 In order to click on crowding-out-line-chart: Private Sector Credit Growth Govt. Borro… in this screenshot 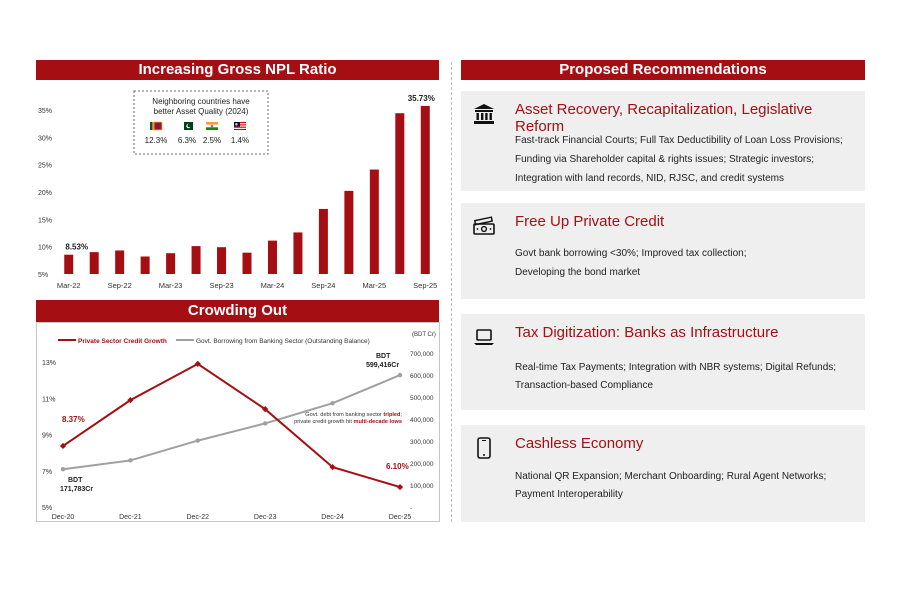, I will do `click(238, 422)`.